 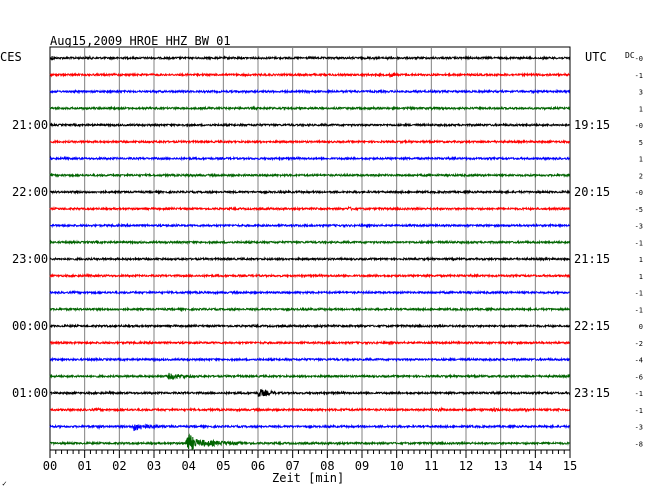 I want to click on dc-value: -8, so click(x=639, y=444).